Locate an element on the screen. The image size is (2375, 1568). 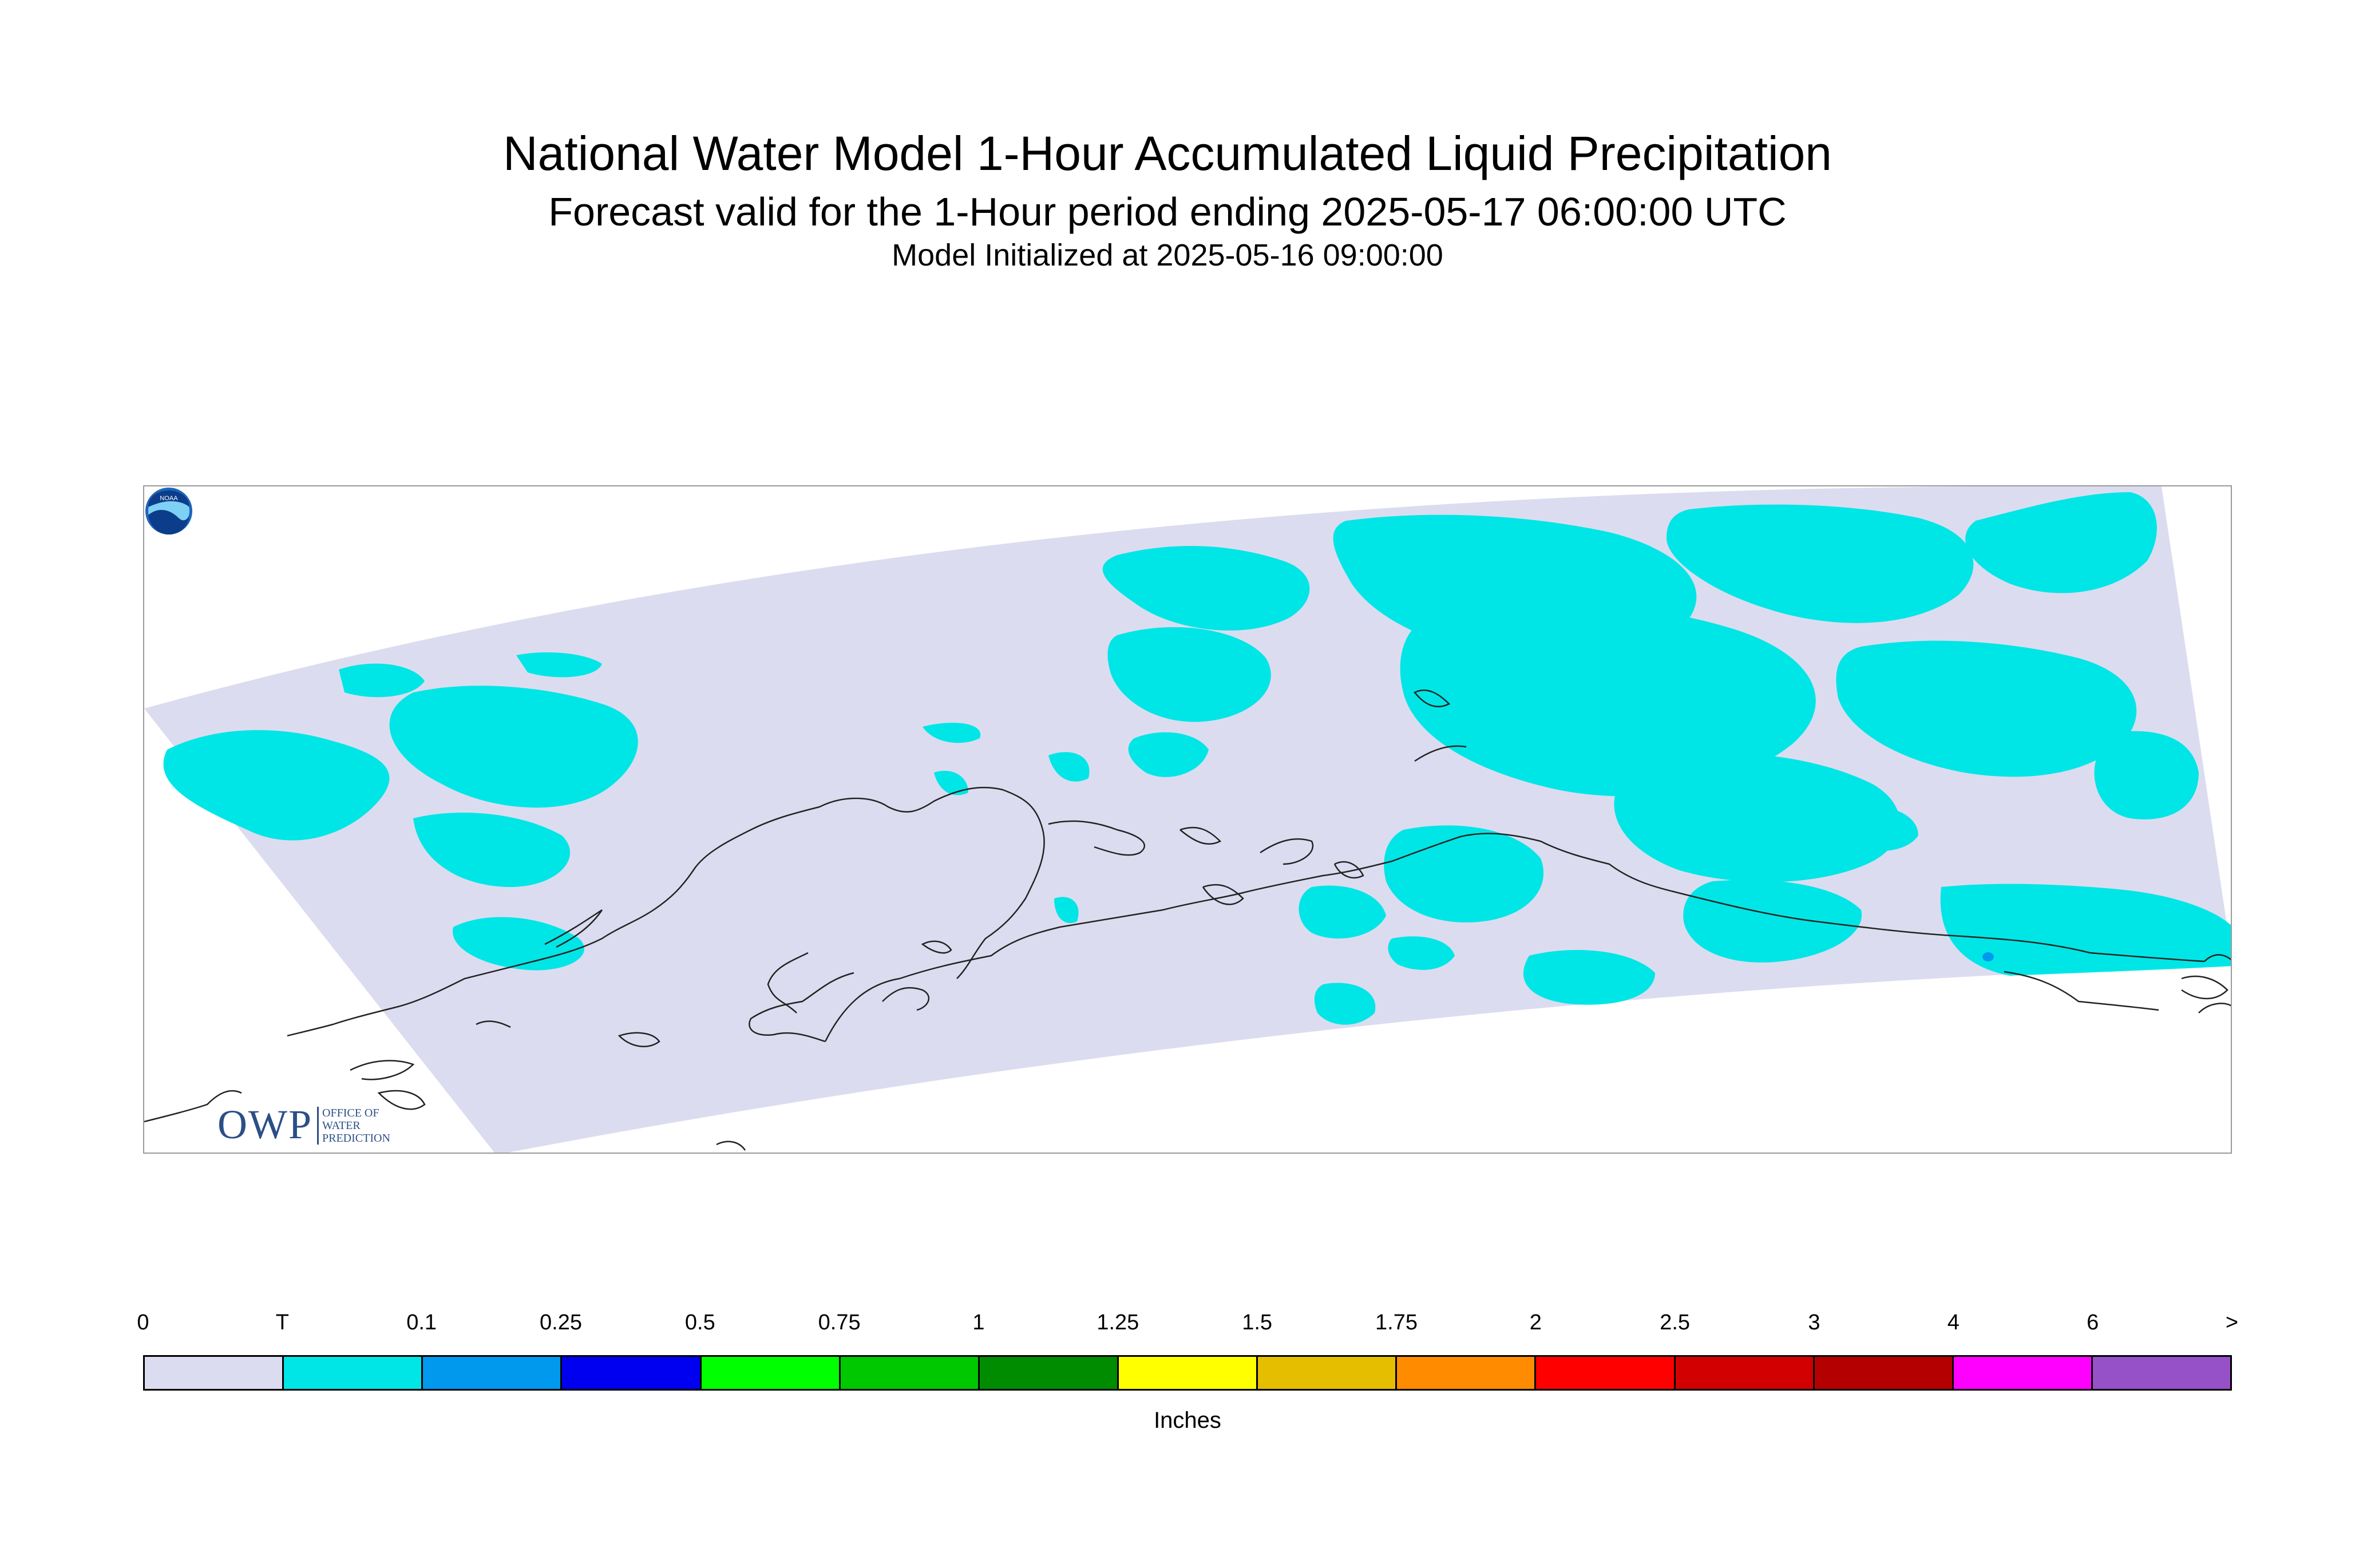
owp-caption-line: OFFICE OF is located at coordinates (350, 1113).